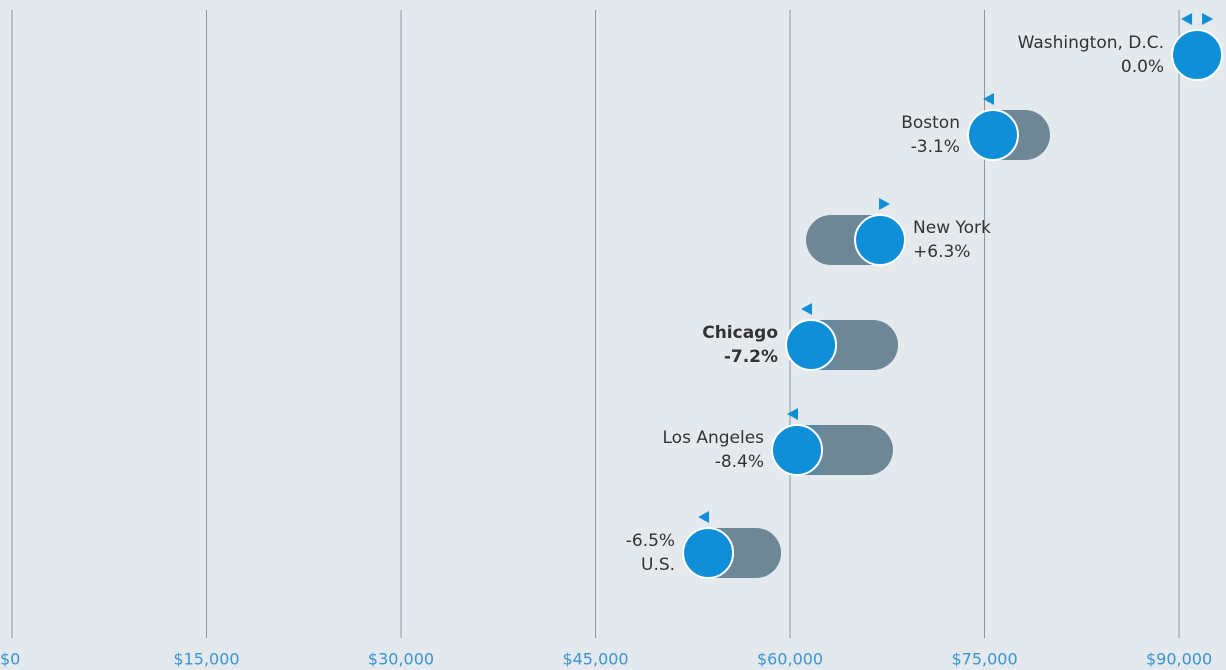  What do you see at coordinates (10, 659) in the screenshot?
I see `x-tick-label: $0` at bounding box center [10, 659].